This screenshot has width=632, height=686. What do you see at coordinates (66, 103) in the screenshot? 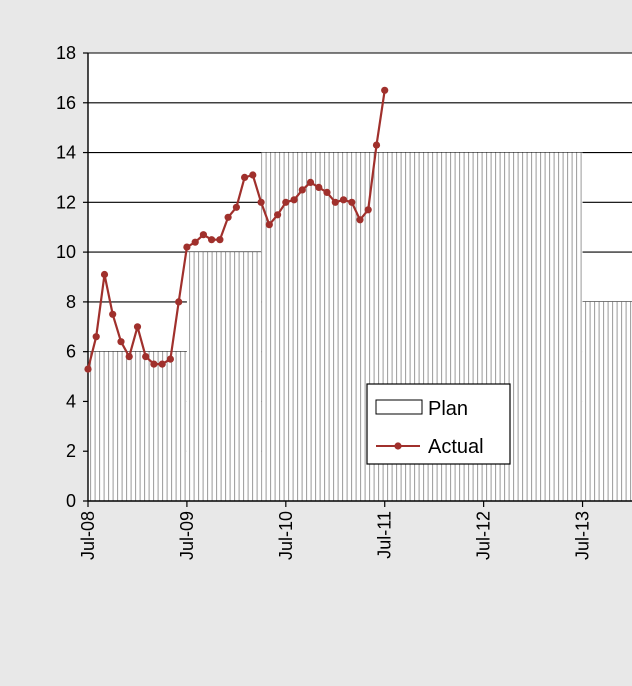
I see `y-tick-label: 16` at bounding box center [66, 103].